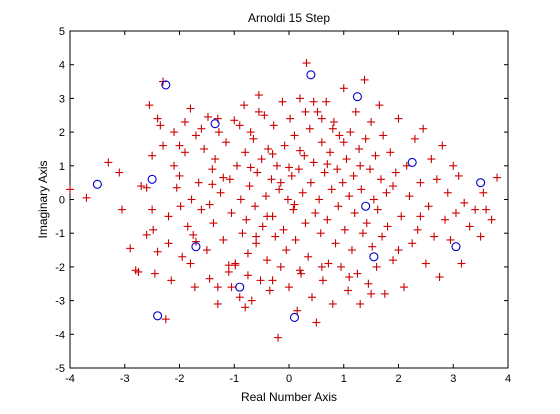 The image size is (560, 414). Describe the element at coordinates (62, 66) in the screenshot. I see `y-tick-label: 4` at that location.